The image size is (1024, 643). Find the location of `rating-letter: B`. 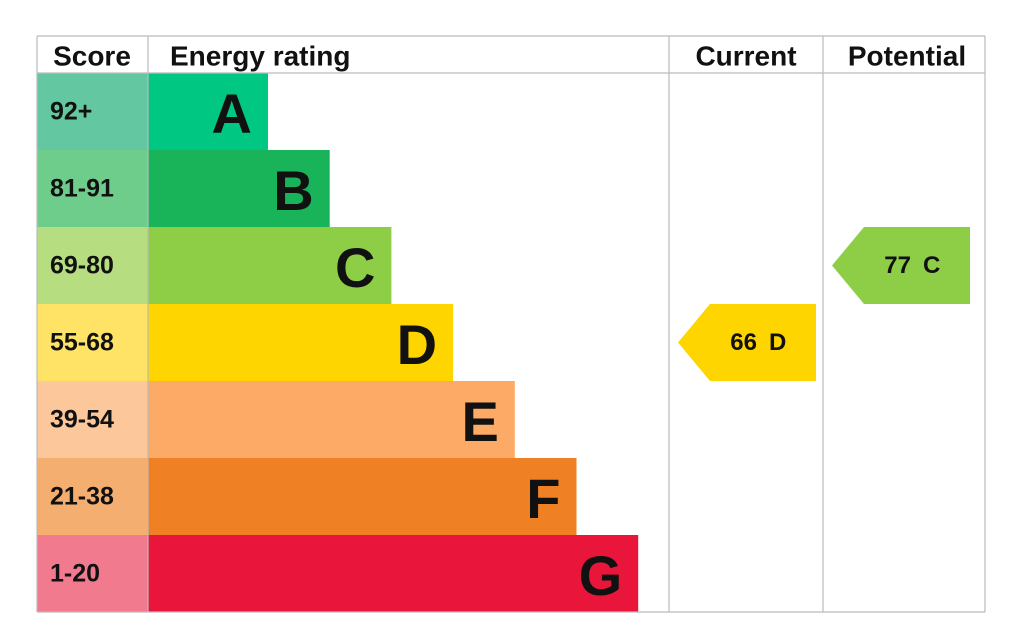

rating-letter: B is located at coordinates (293, 190).